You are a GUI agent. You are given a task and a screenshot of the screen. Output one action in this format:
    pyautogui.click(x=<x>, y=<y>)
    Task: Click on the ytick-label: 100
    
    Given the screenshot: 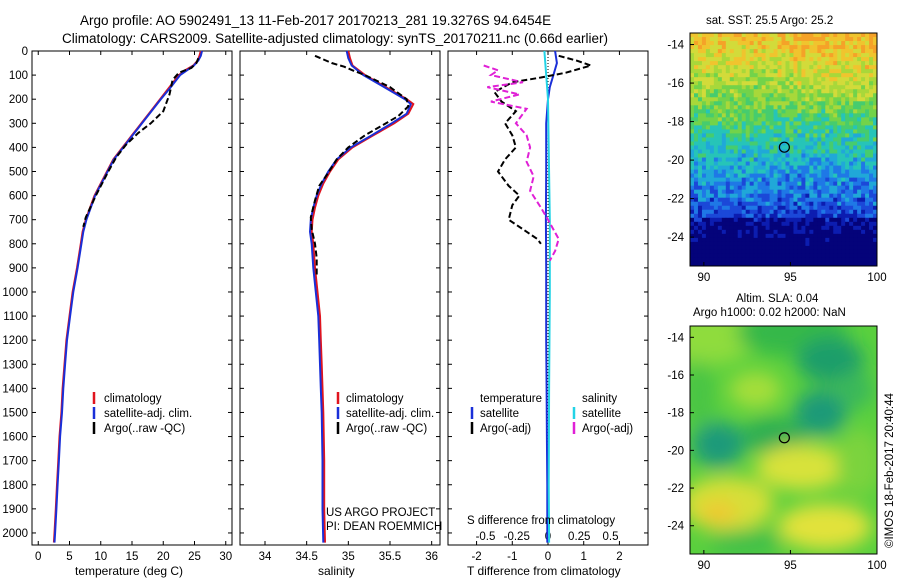 What is the action you would take?
    pyautogui.click(x=18, y=76)
    